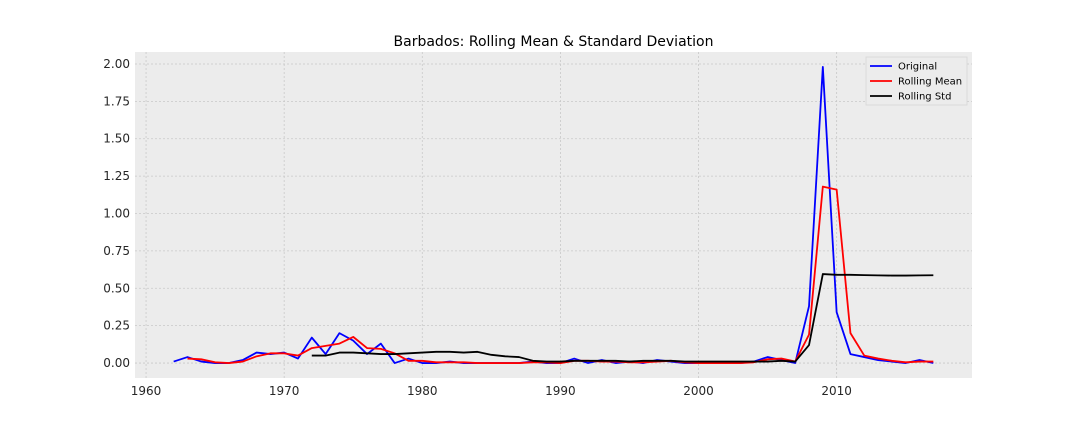  I want to click on y-tick-label: 0.75, so click(116, 251).